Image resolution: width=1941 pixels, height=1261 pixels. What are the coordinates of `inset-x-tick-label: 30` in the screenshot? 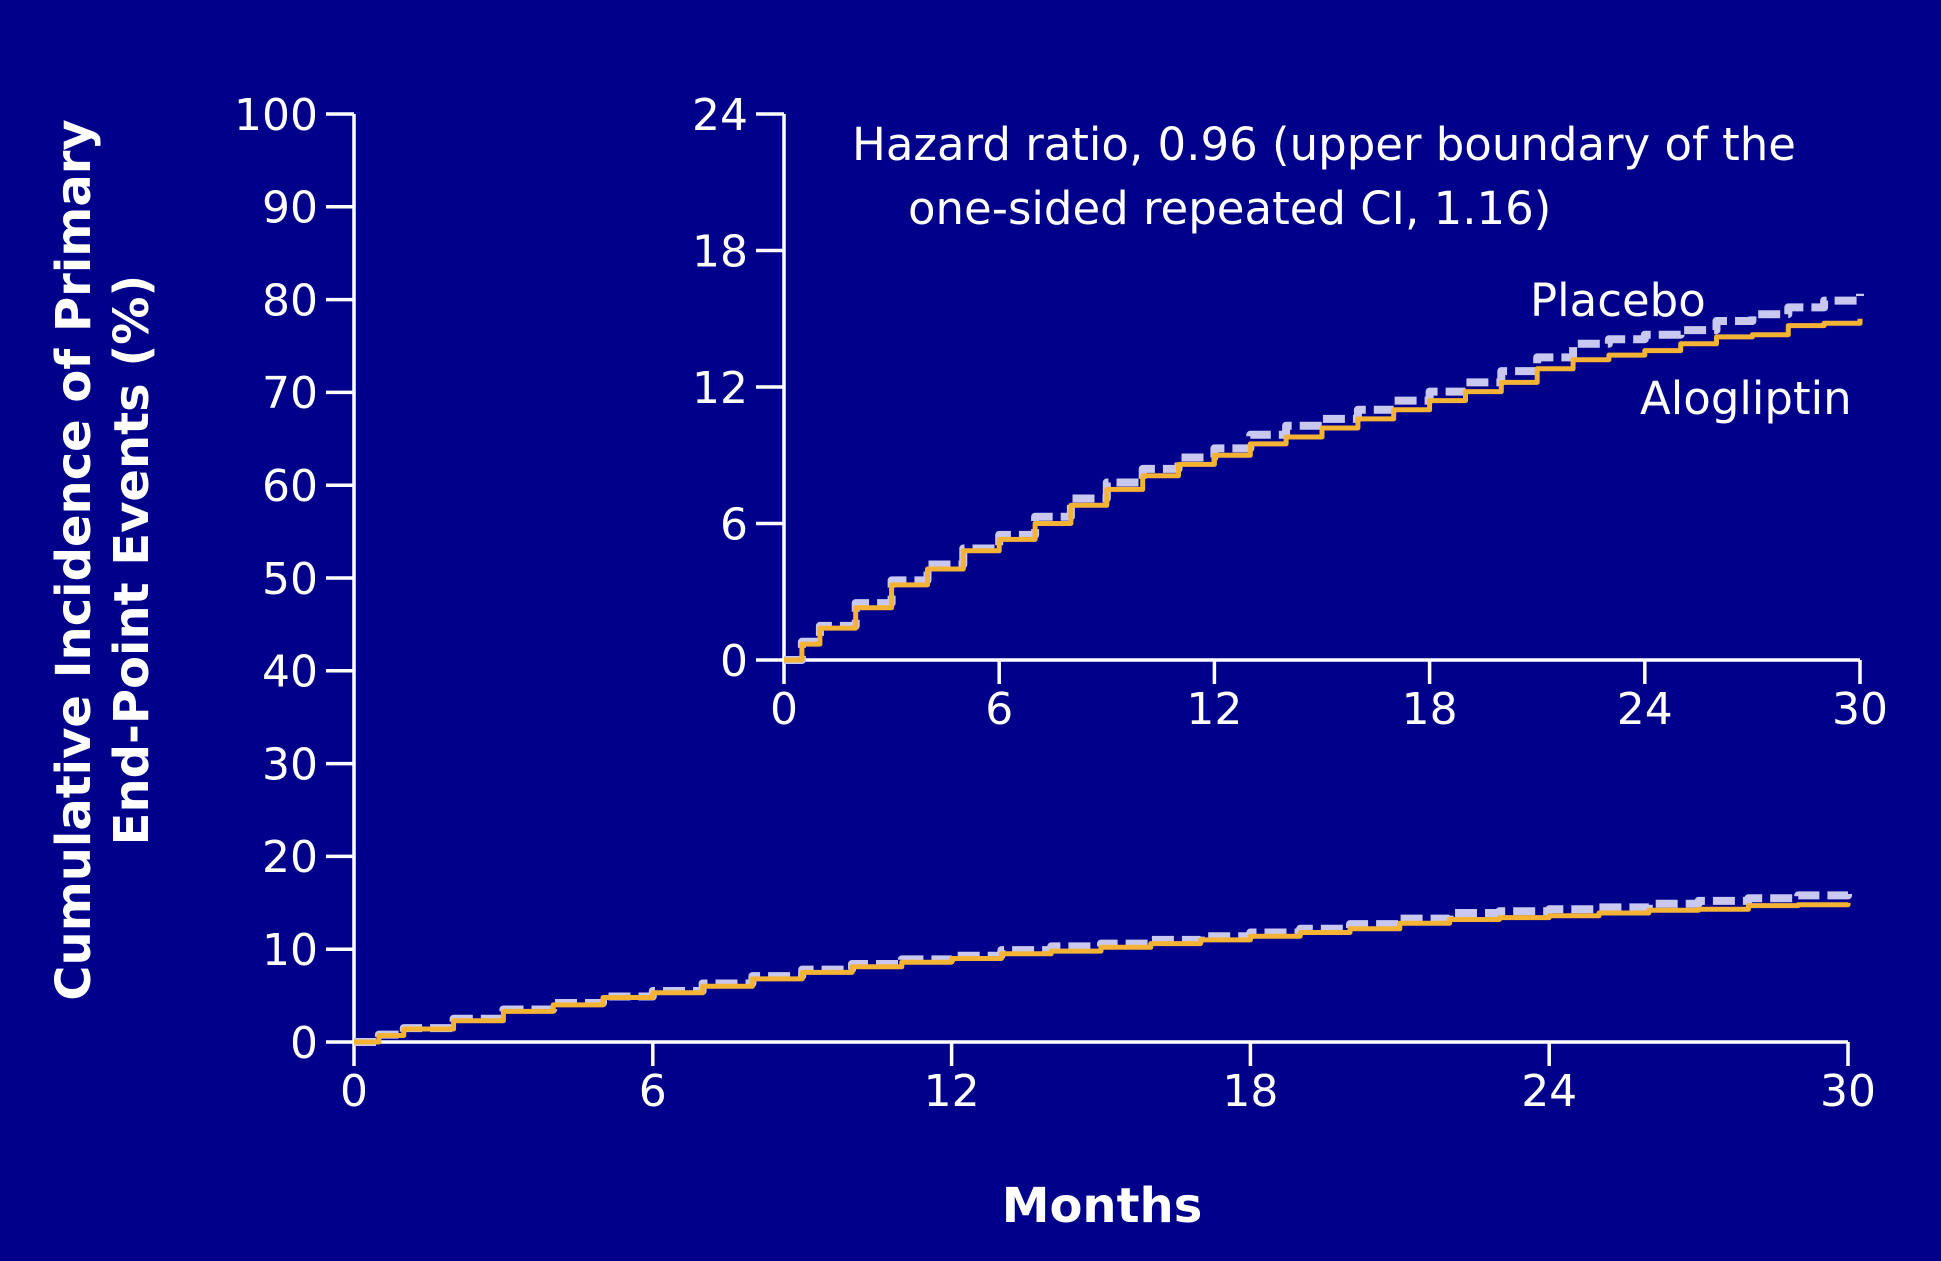 It's located at (1860, 709).